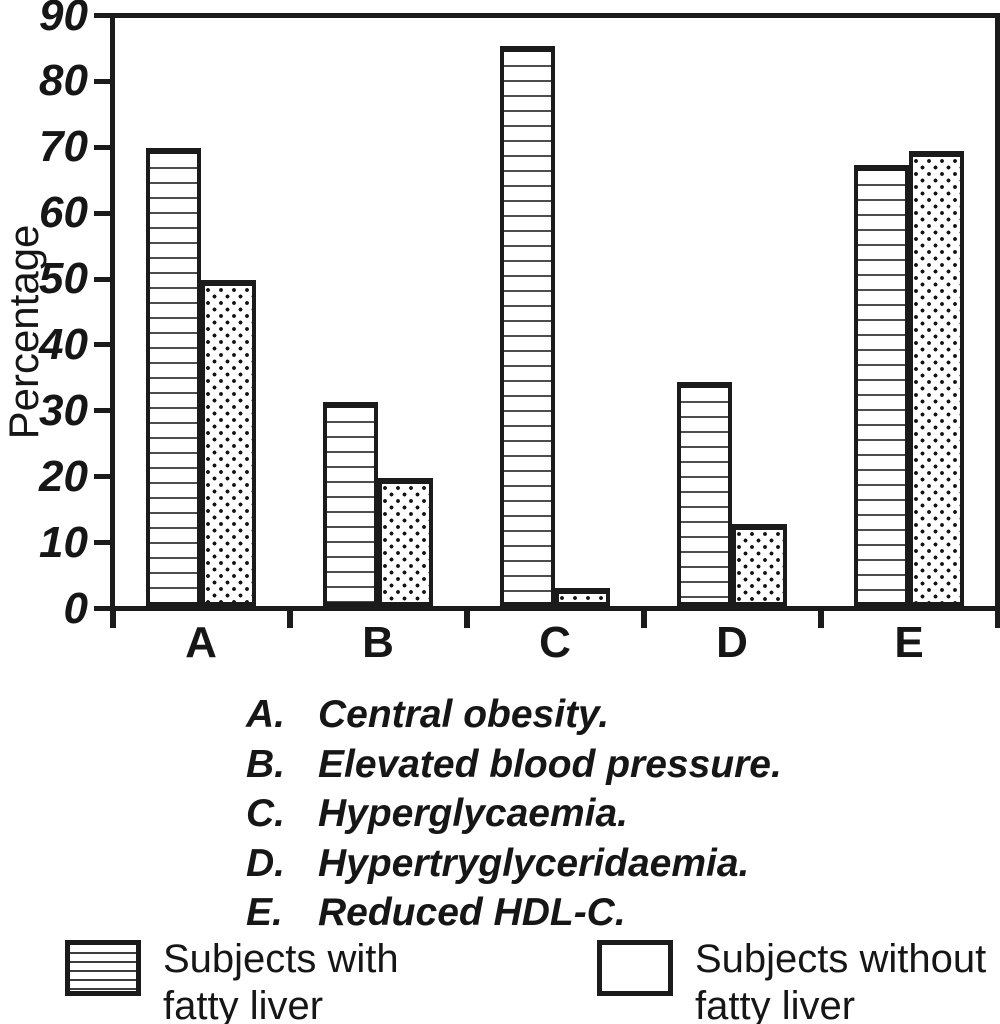 The height and width of the screenshot is (1024, 1000). I want to click on y-axis-tick-label: 70, so click(63, 147).